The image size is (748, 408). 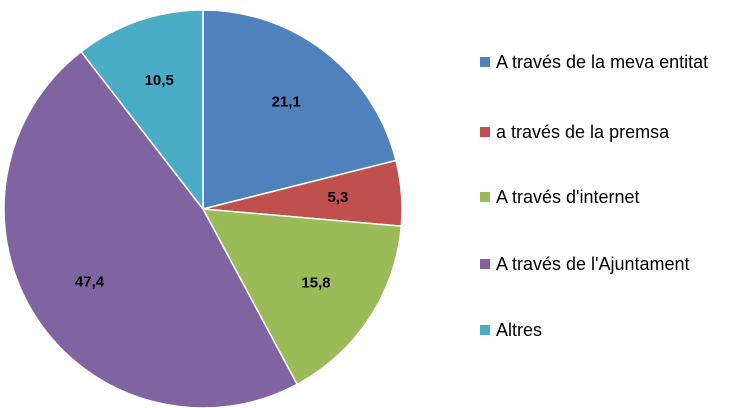 I want to click on data-label: 15,8, so click(x=315, y=282).